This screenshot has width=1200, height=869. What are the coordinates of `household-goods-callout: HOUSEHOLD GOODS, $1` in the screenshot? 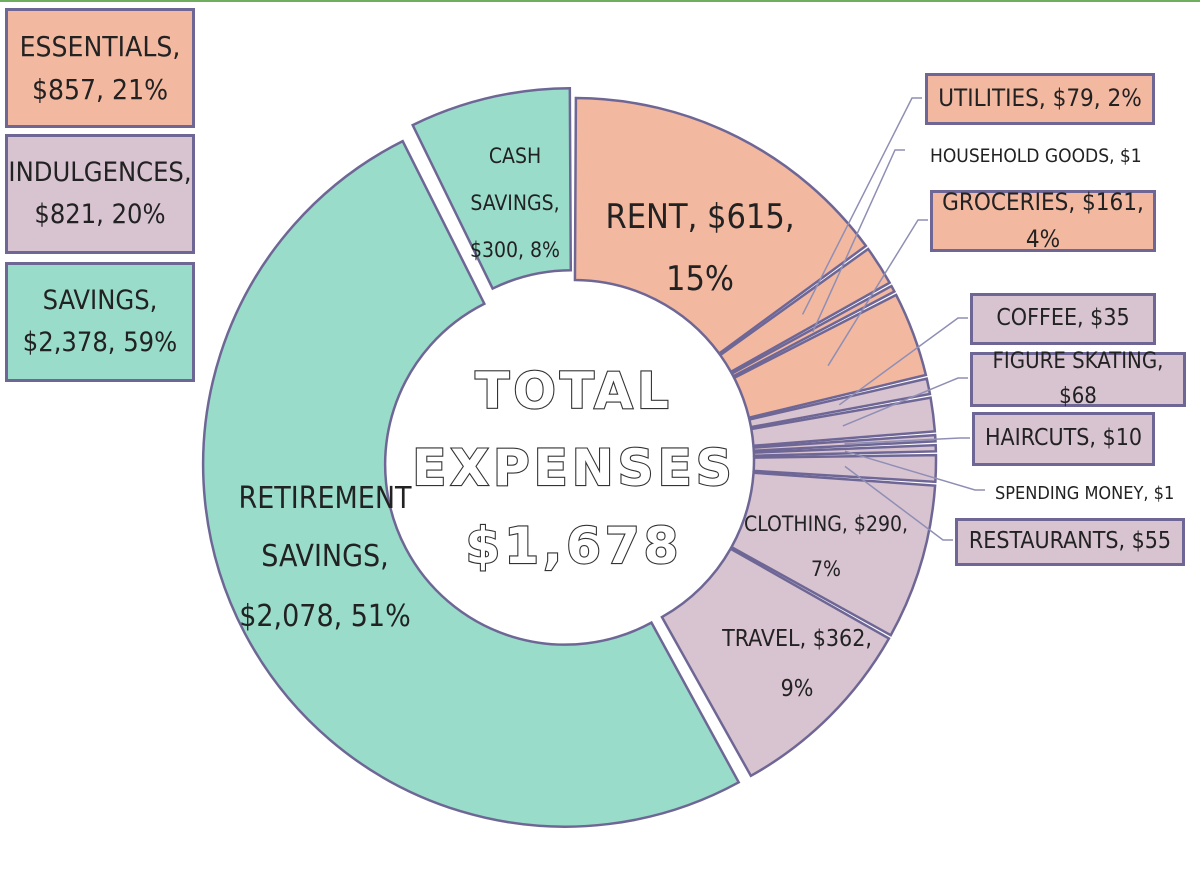 It's located at (1036, 156).